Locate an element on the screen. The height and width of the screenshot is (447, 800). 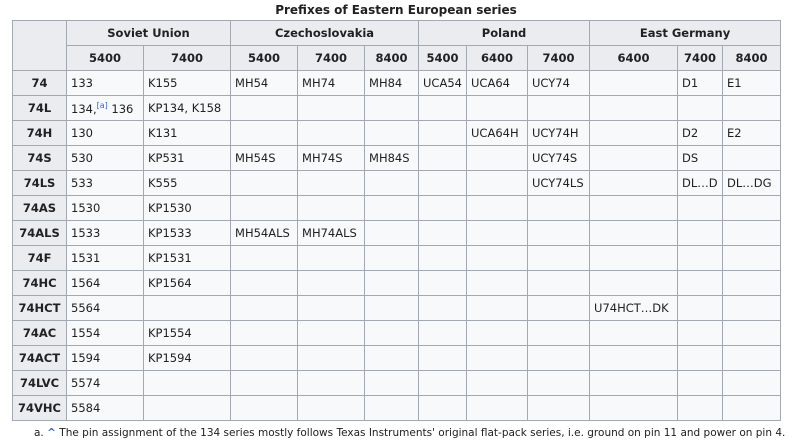
table-cell: UCA64H is located at coordinates (497, 133).